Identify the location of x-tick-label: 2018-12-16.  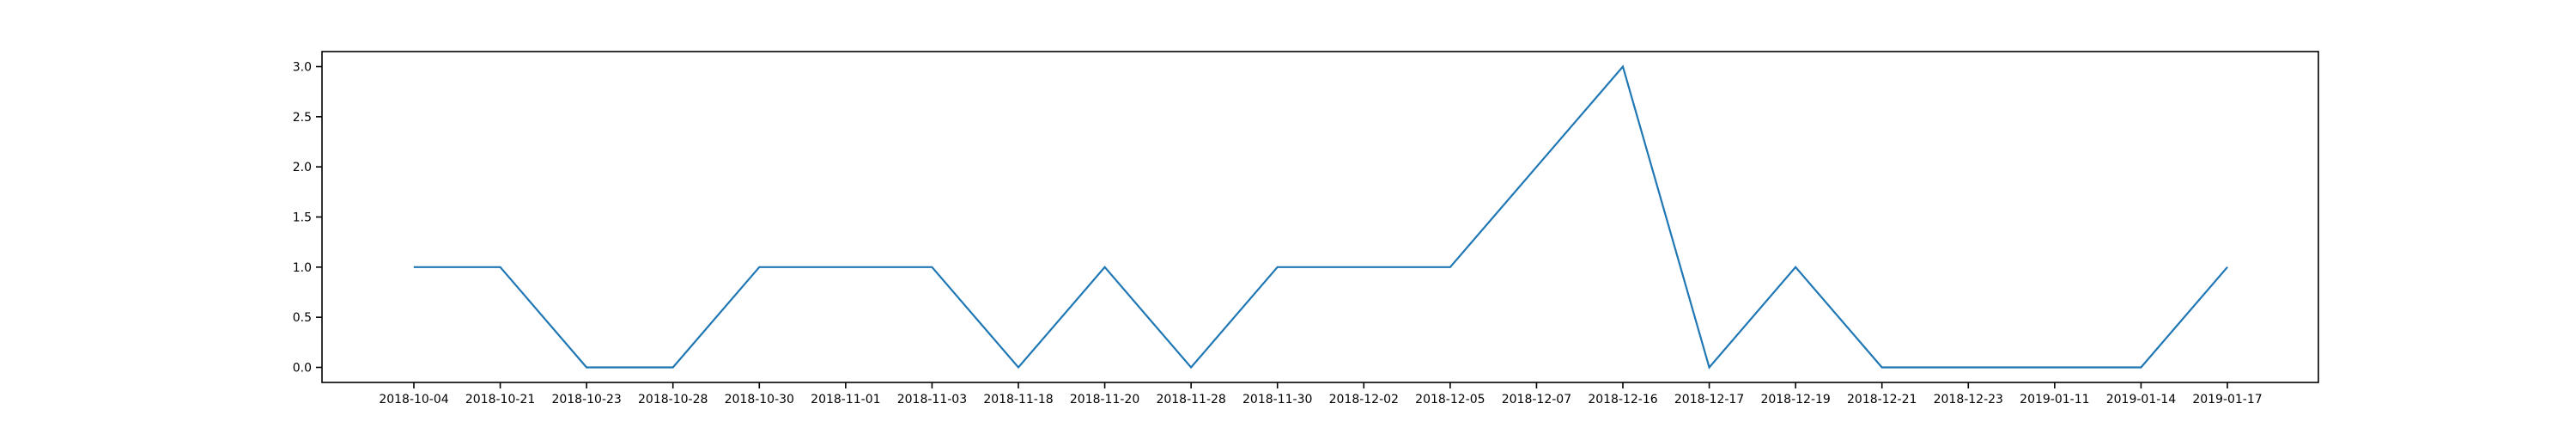
(1623, 399).